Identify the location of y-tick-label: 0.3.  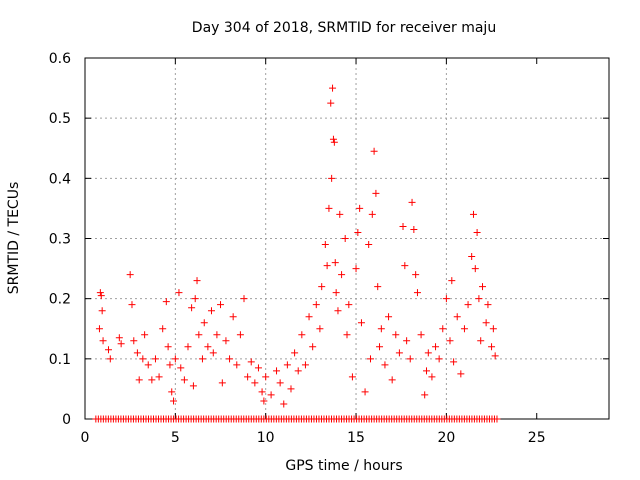
(60, 240).